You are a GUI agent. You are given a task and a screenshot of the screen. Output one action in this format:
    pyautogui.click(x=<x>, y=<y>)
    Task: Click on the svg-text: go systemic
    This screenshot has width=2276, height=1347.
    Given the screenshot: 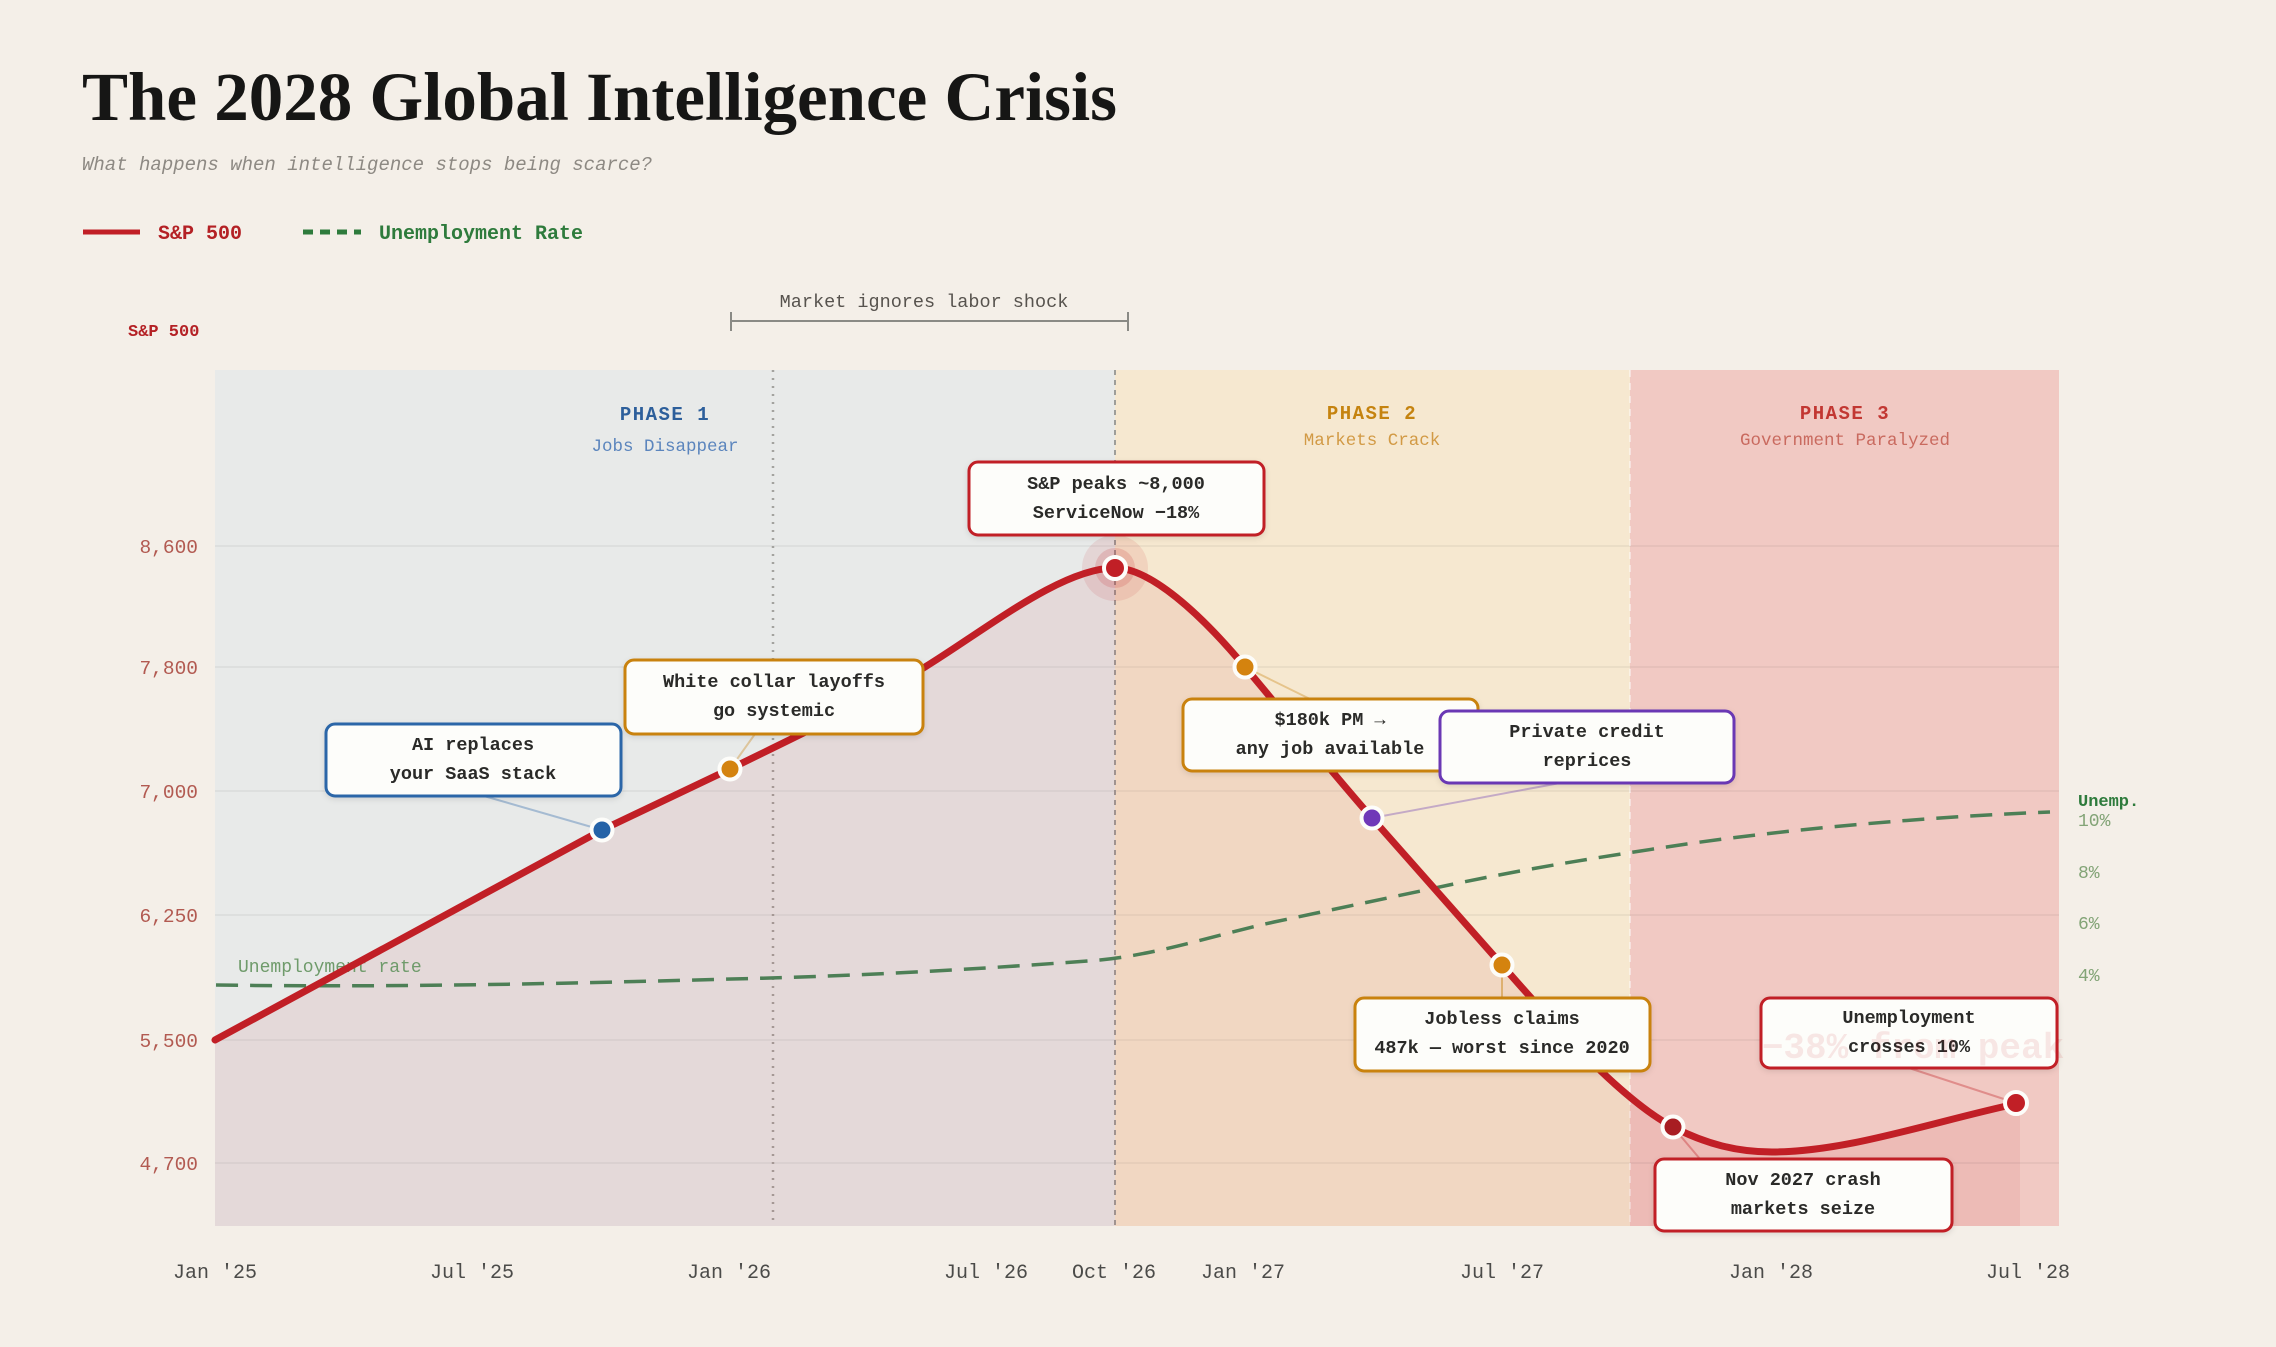 What is the action you would take?
    pyautogui.click(x=774, y=711)
    